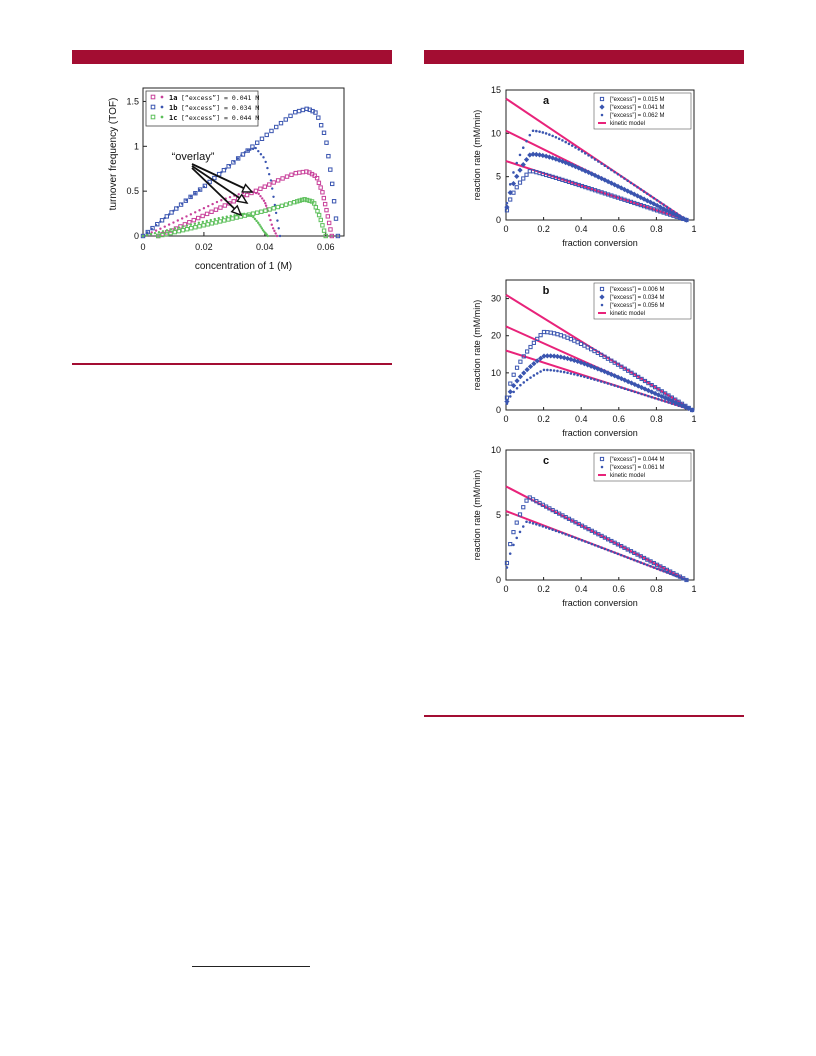 This screenshot has width=816, height=1056. I want to click on left-divider-rule, so click(232, 364).